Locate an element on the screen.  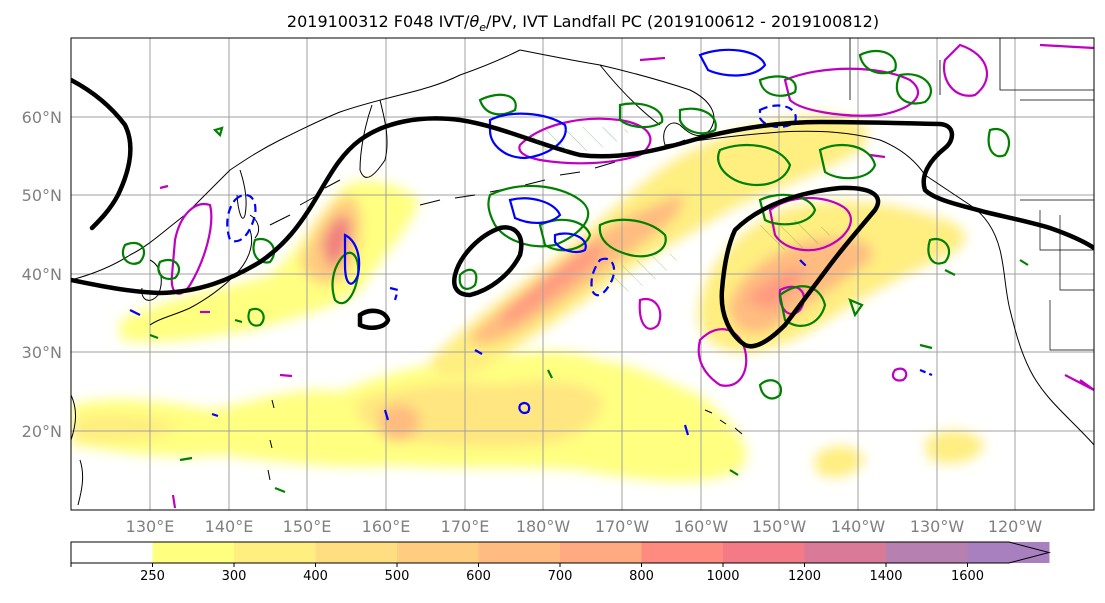
colorbar-tick-label: 1400 is located at coordinates (885, 576).